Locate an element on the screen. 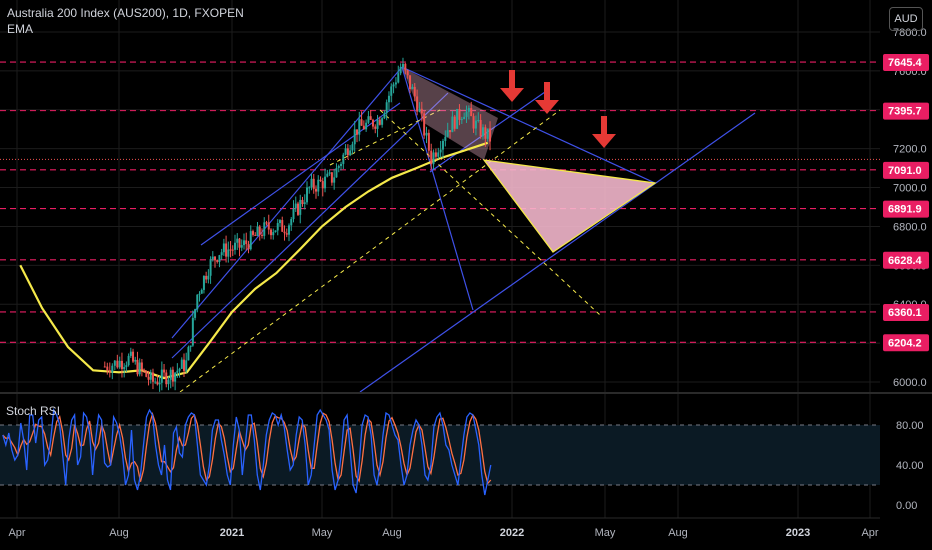 The height and width of the screenshot is (550, 932). stoch-rsi-axis-tick: 80.00 is located at coordinates (910, 426).